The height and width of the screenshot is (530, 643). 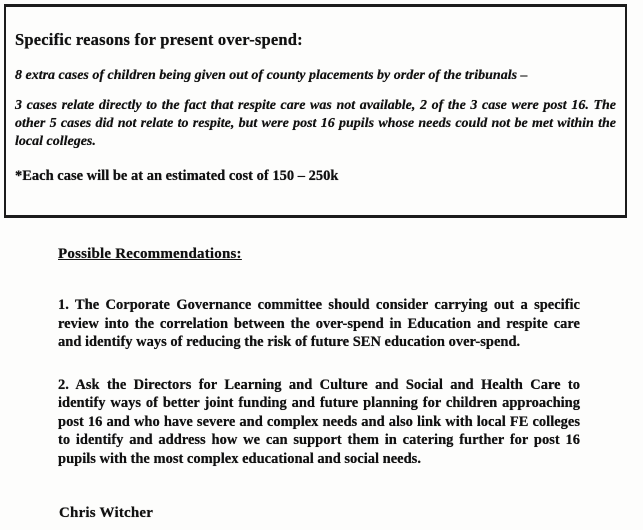 I want to click on signature-name: Chris Witcher, so click(x=106, y=513).